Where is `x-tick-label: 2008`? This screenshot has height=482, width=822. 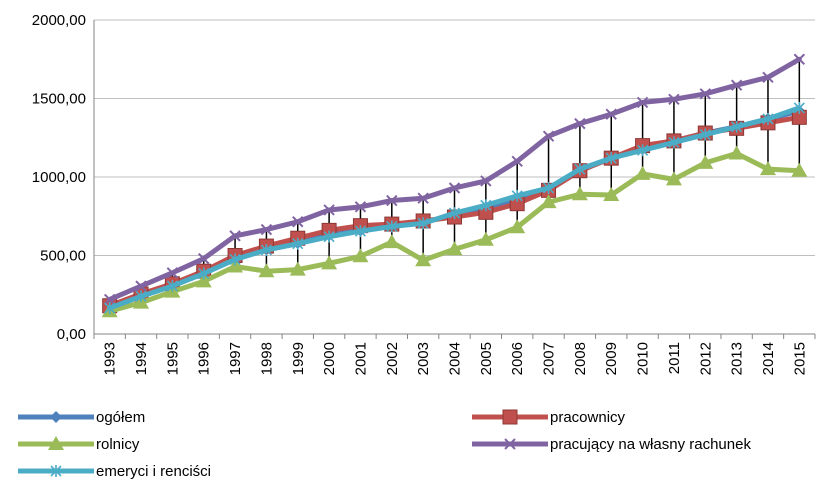
x-tick-label: 2008 is located at coordinates (580, 358).